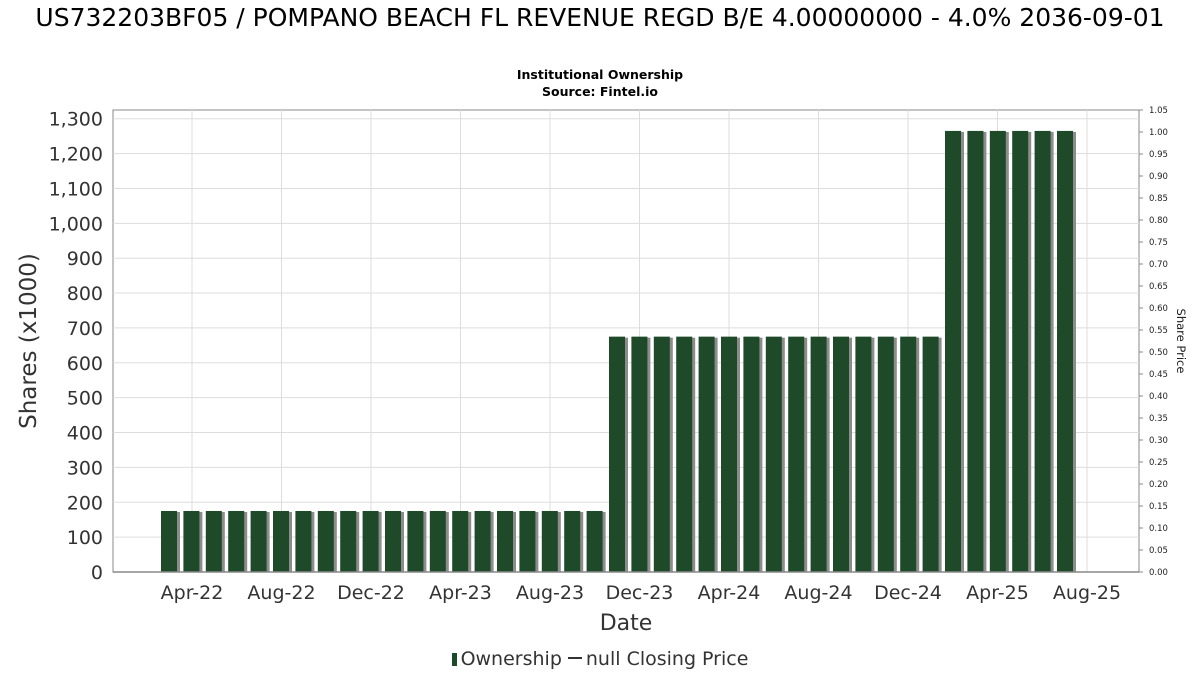  What do you see at coordinates (1158, 573) in the screenshot?
I see `y2-tick-label: 0.00` at bounding box center [1158, 573].